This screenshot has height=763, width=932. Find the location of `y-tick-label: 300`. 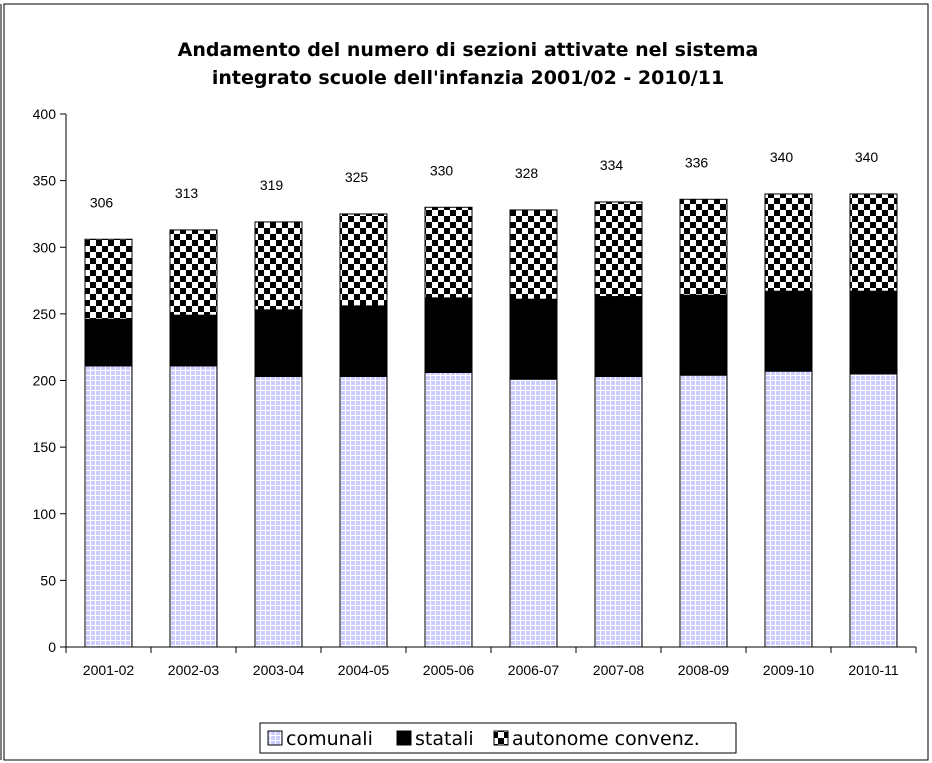

y-tick-label: 300 is located at coordinates (45, 247).